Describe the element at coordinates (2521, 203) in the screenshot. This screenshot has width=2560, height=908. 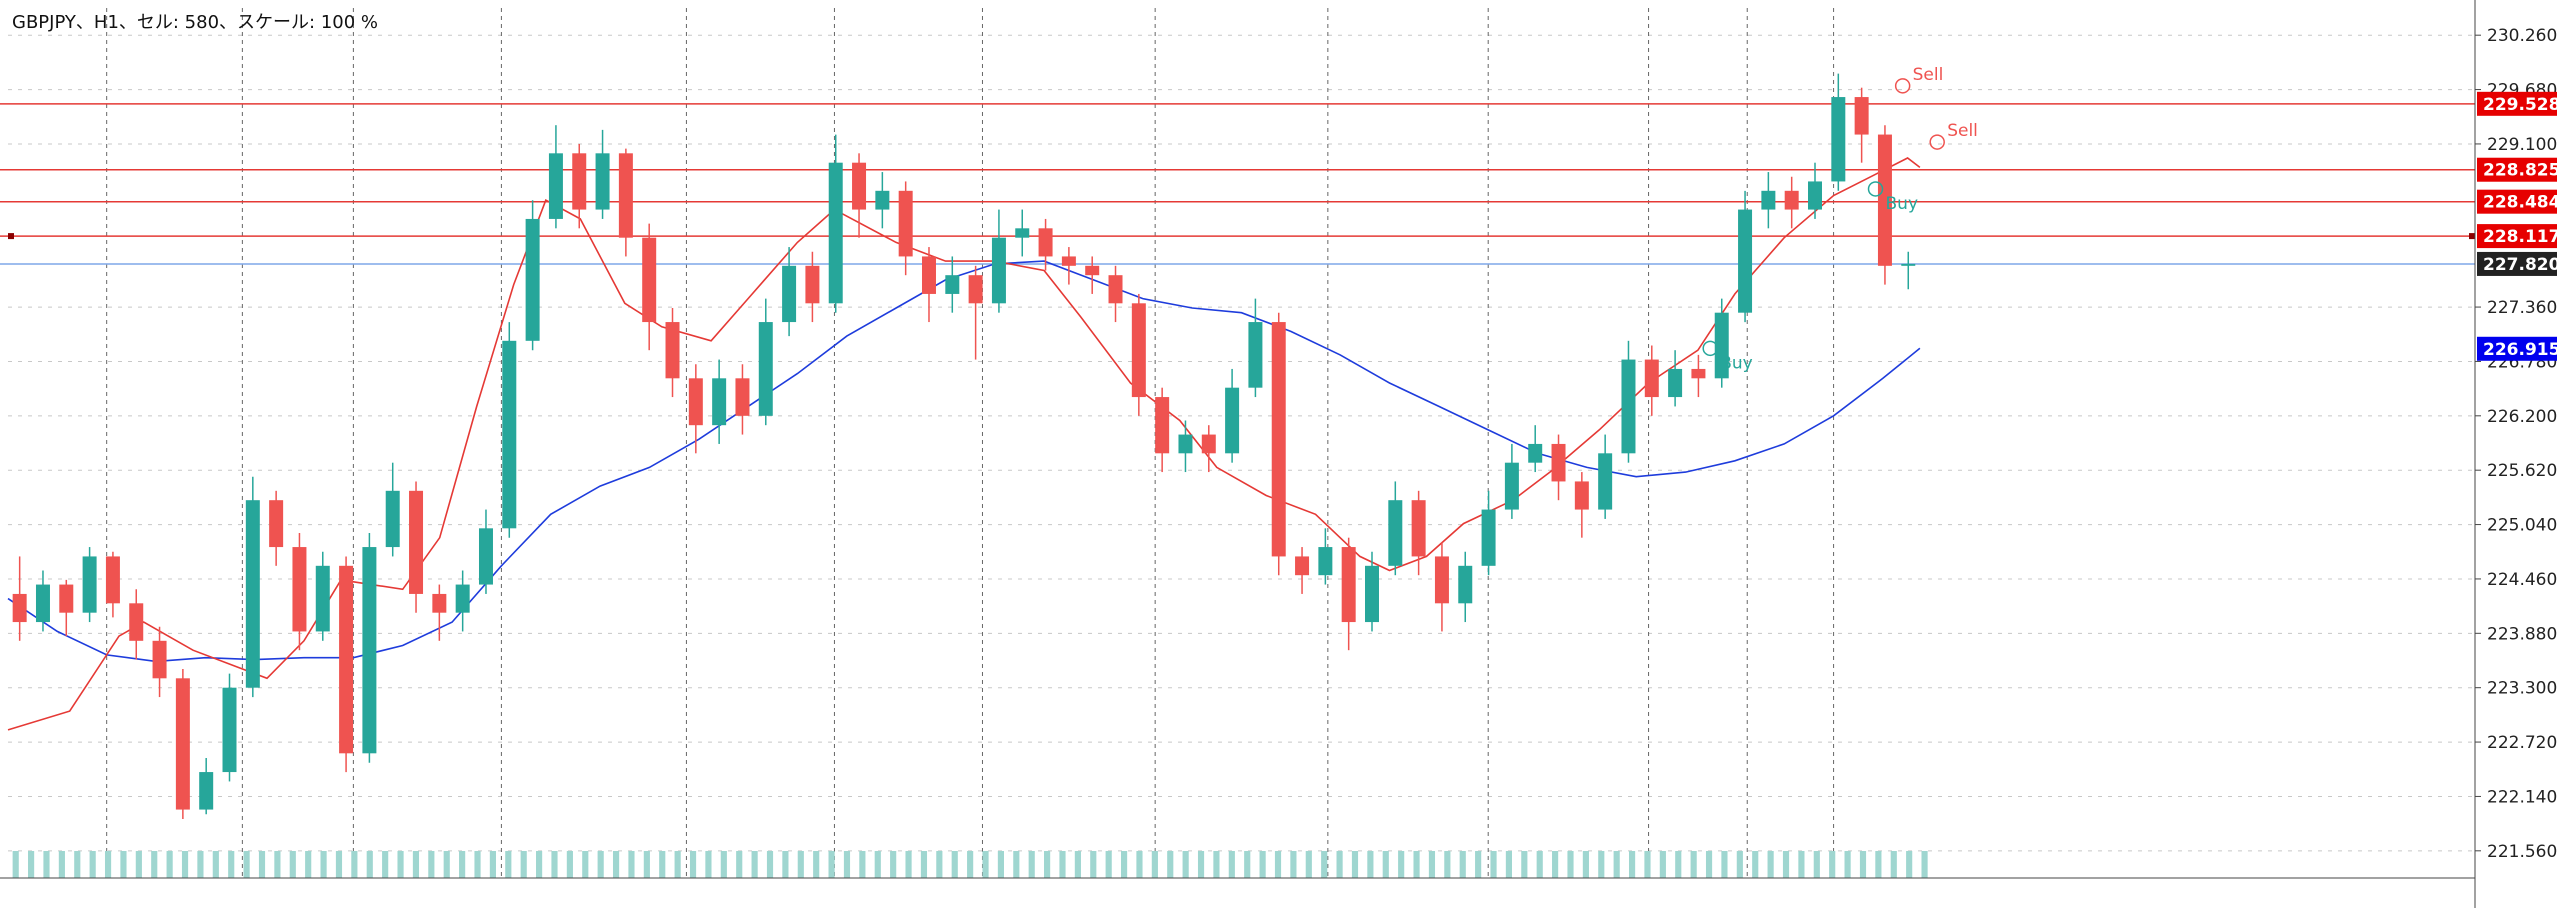
I see `price-label: 228.484` at that location.